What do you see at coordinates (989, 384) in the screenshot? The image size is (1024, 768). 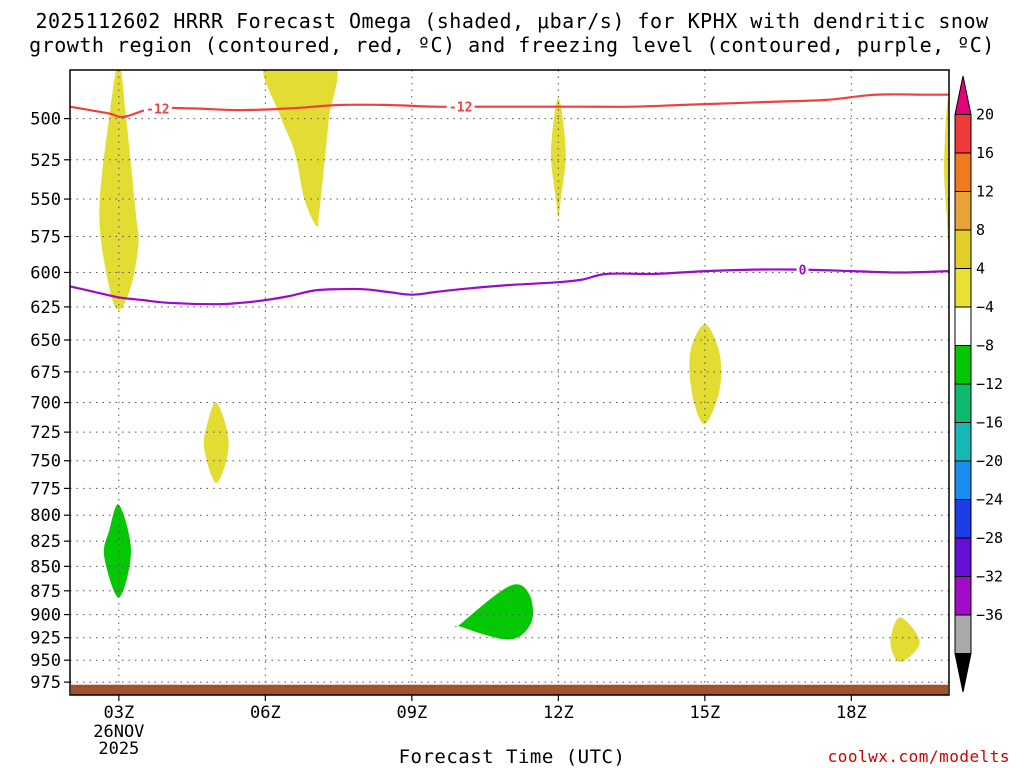 I see `colorbar-label: −12` at bounding box center [989, 384].